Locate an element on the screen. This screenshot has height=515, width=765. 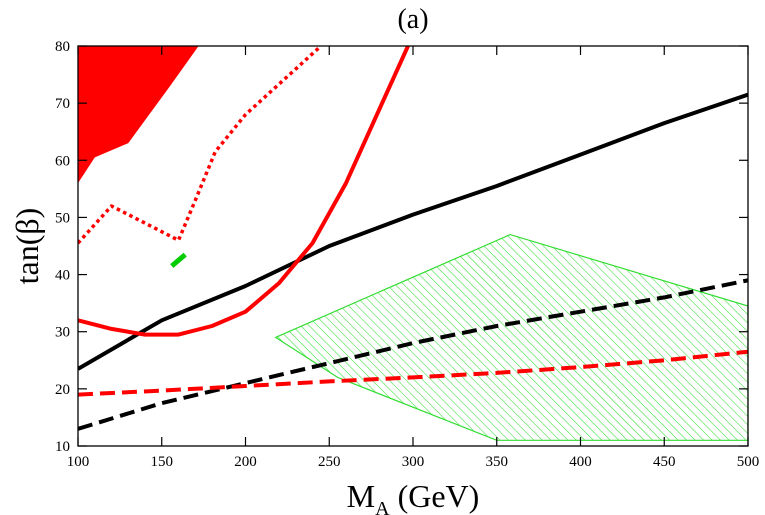
x-tick-label: 400 is located at coordinates (580, 462).